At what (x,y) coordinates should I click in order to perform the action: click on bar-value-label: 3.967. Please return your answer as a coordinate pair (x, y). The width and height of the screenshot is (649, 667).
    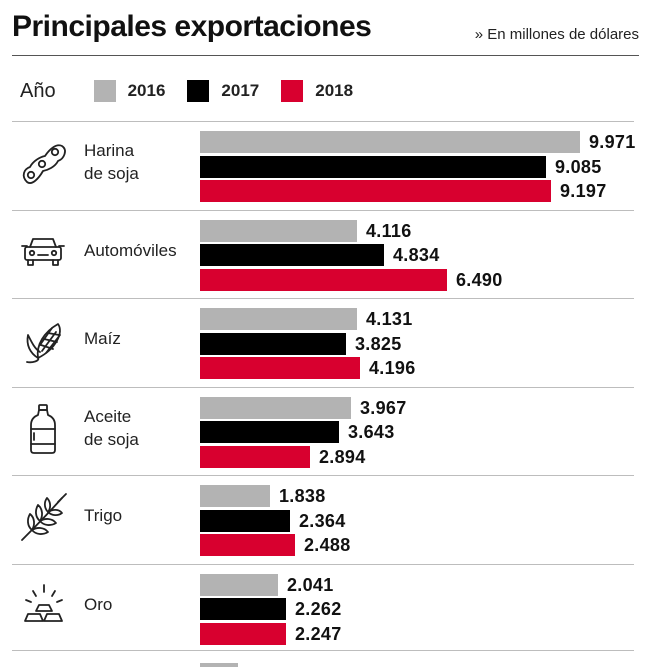
    Looking at the image, I should click on (383, 407).